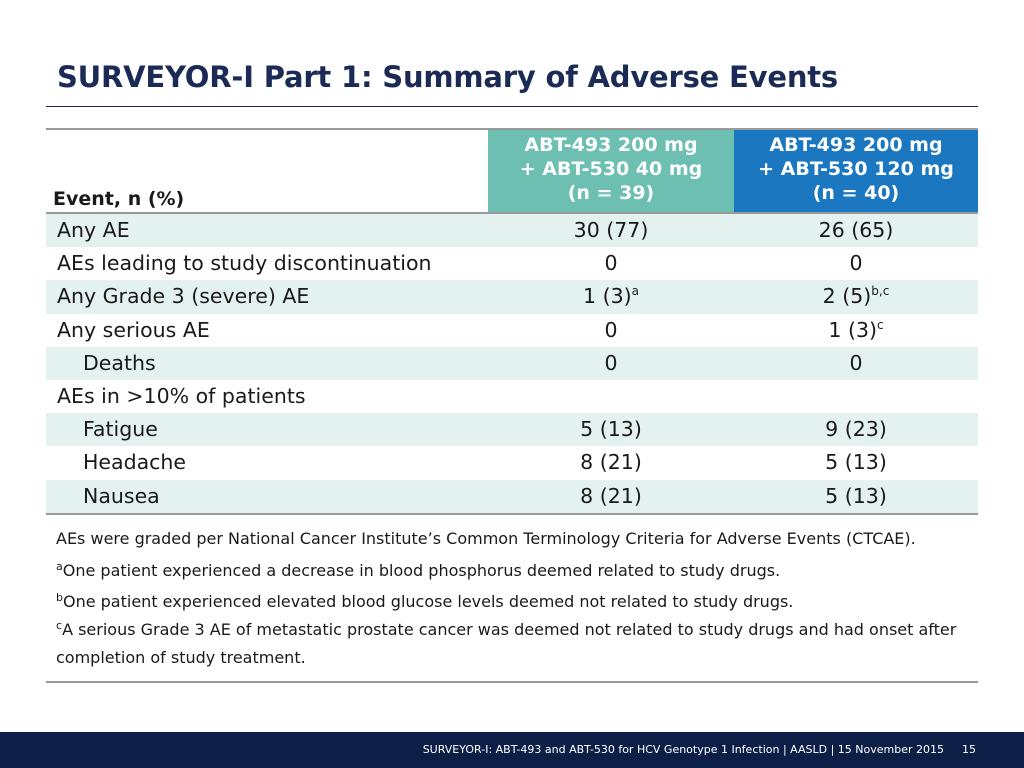  I want to click on row-label: Deaths, so click(119, 362).